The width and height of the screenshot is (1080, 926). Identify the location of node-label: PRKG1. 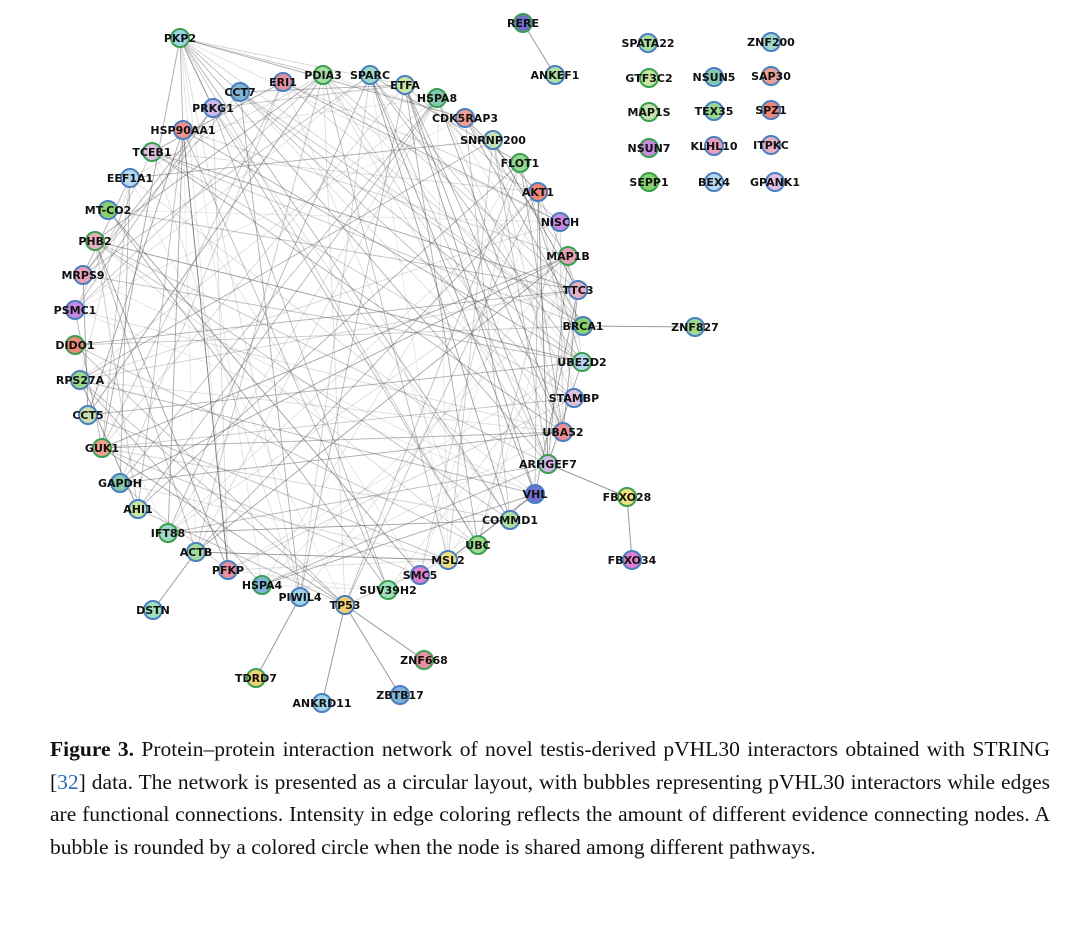
(213, 108).